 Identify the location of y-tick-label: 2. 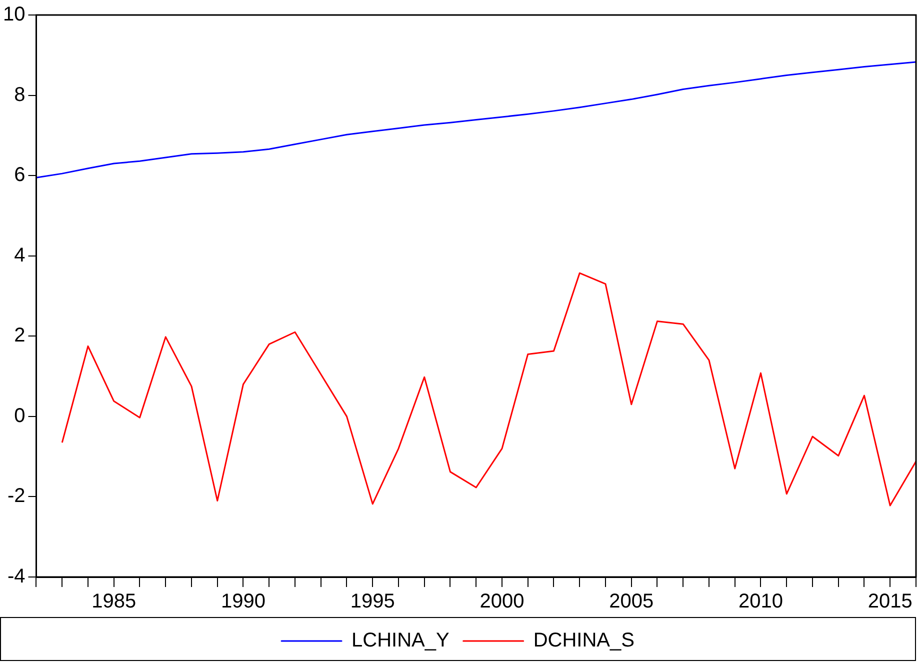
(20, 335).